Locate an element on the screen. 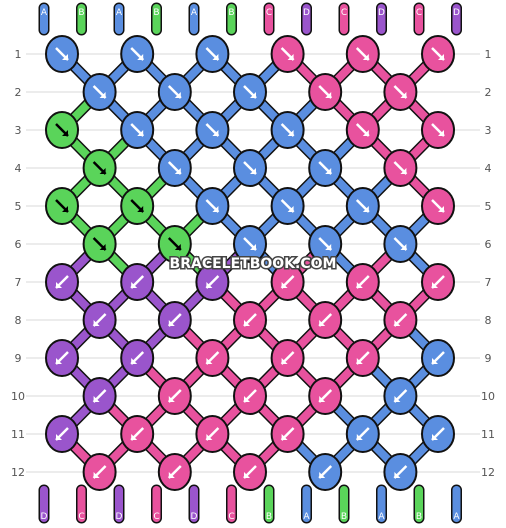 The width and height of the screenshot is (506, 528). row-label-right: 6 is located at coordinates (488, 244).